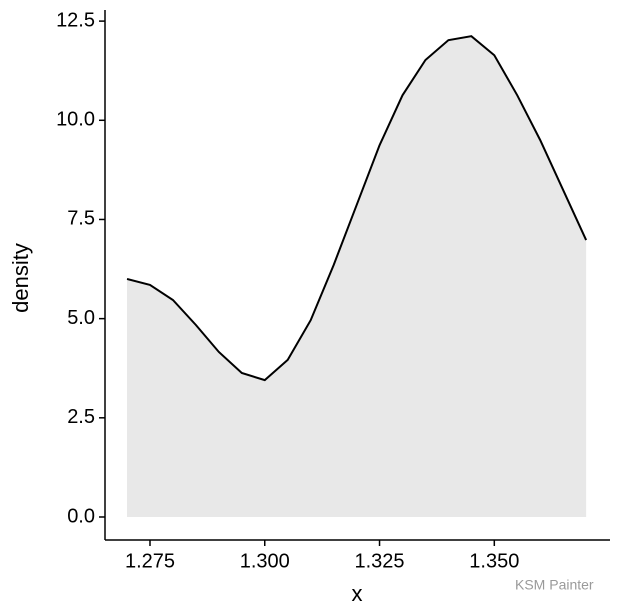  What do you see at coordinates (265, 561) in the screenshot?
I see `x-tick-label: 1.300` at bounding box center [265, 561].